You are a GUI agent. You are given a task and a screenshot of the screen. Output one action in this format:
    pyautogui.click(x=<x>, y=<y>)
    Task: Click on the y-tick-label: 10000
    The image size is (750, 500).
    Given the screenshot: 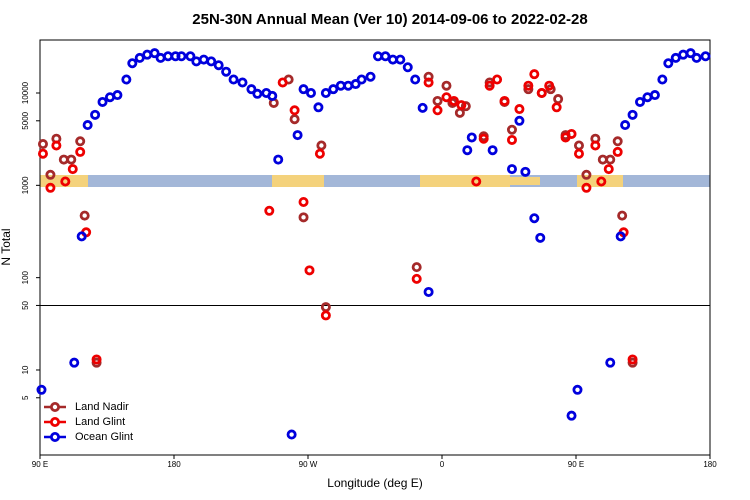 What is the action you would take?
    pyautogui.click(x=25, y=92)
    